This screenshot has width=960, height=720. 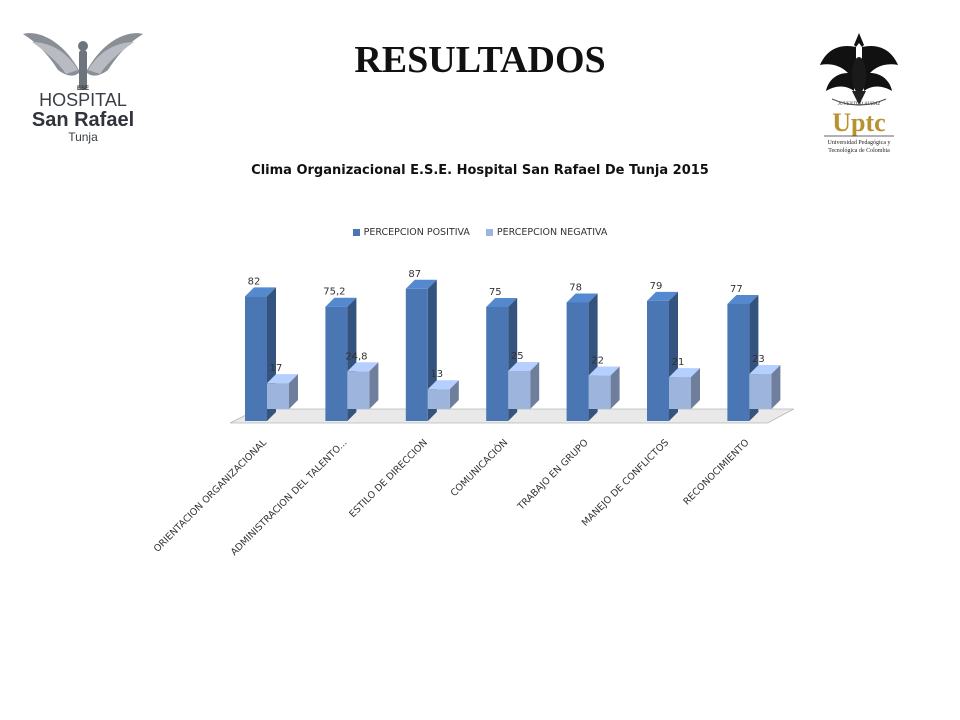 What do you see at coordinates (716, 472) in the screenshot?
I see `x-tick-label-6: RECONOCIMIENTO` at bounding box center [716, 472].